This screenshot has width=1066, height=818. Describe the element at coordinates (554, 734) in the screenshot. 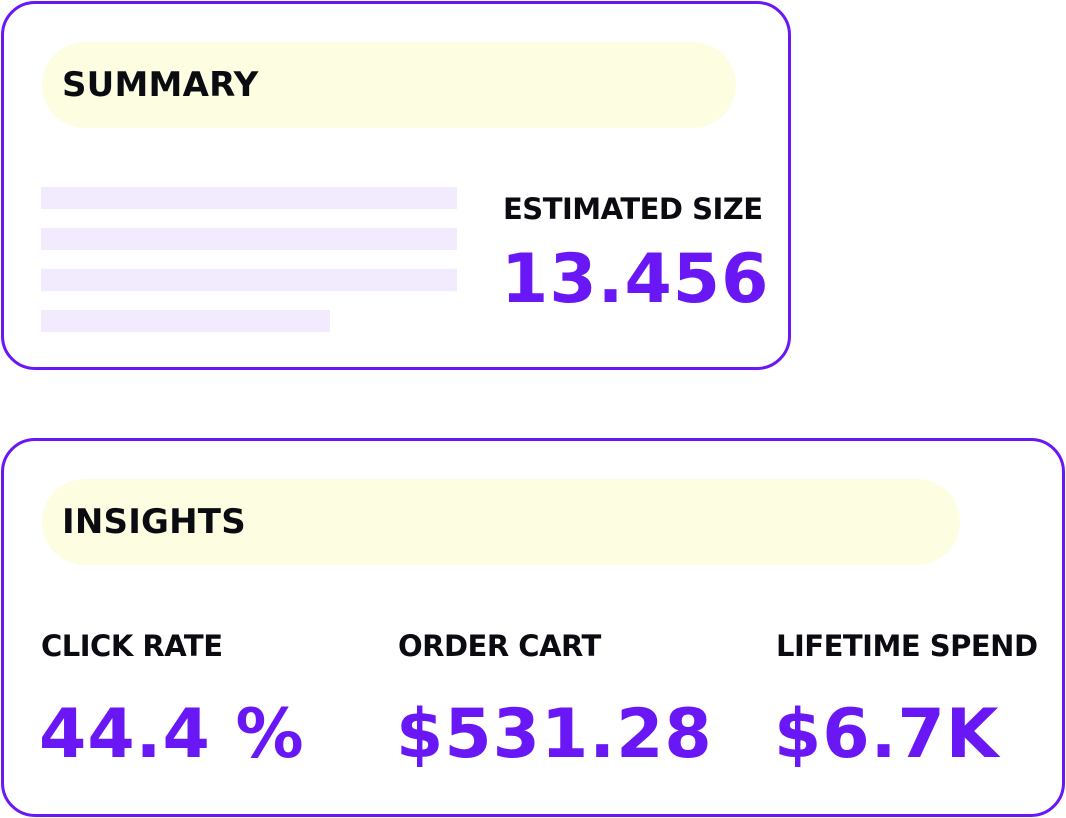

I see `order-cart-value: $531.28` at that location.